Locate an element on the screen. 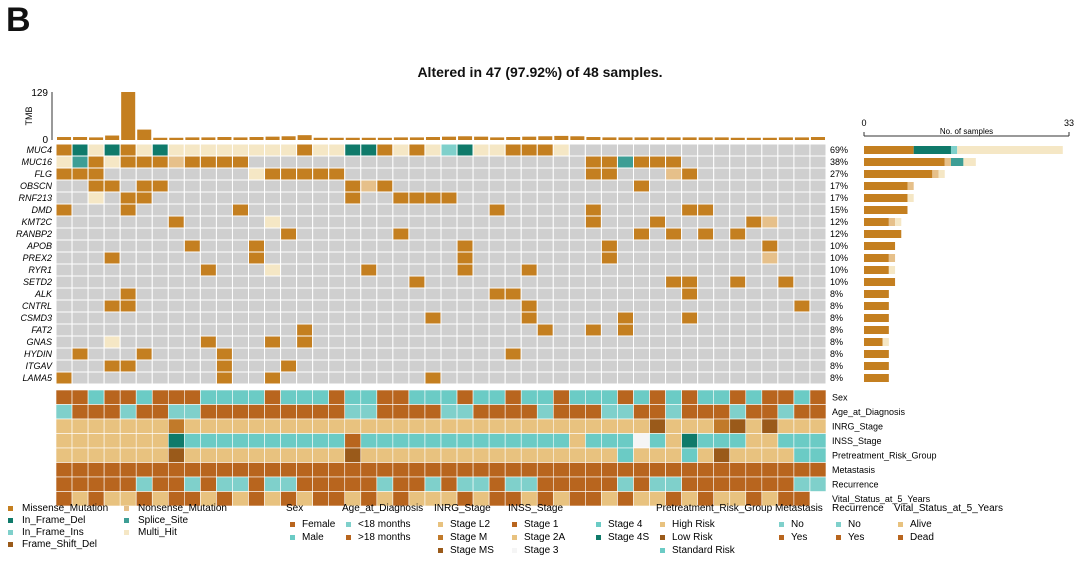  gene-label: MUC16 is located at coordinates (36, 162).